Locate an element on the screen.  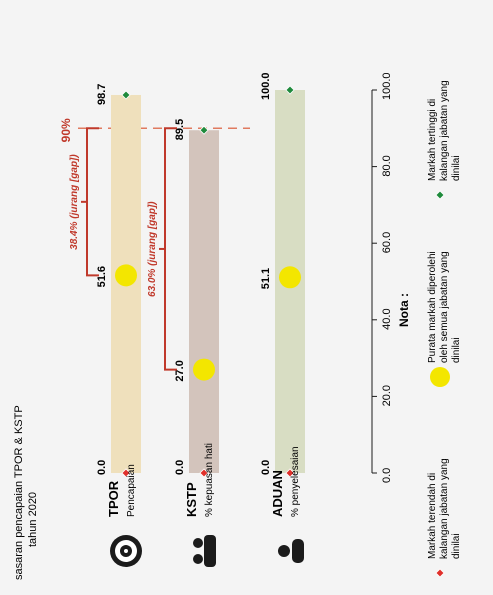
x-axis-tick-label: 100.0 is located at coordinates (387, 86).